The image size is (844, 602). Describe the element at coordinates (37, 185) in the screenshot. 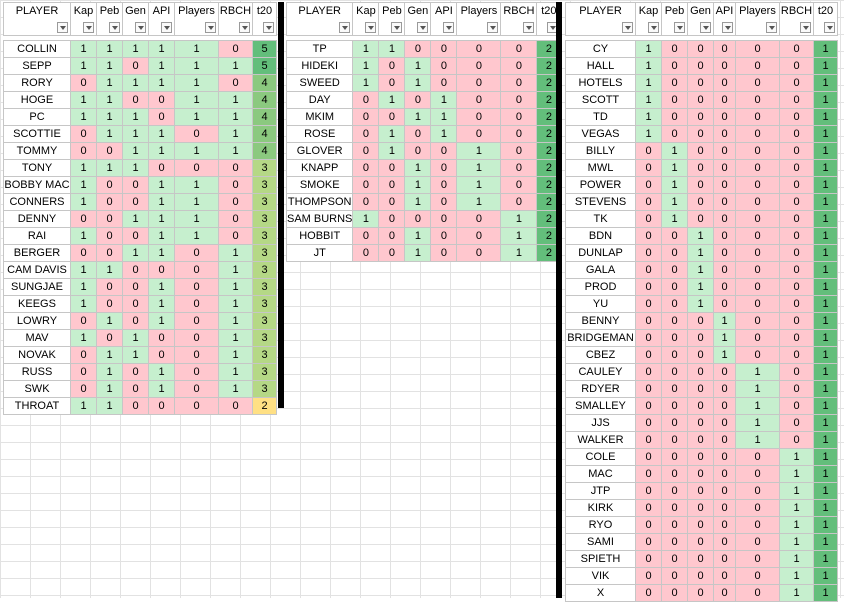

I see `player-name-cell: BOBBY MAC` at that location.